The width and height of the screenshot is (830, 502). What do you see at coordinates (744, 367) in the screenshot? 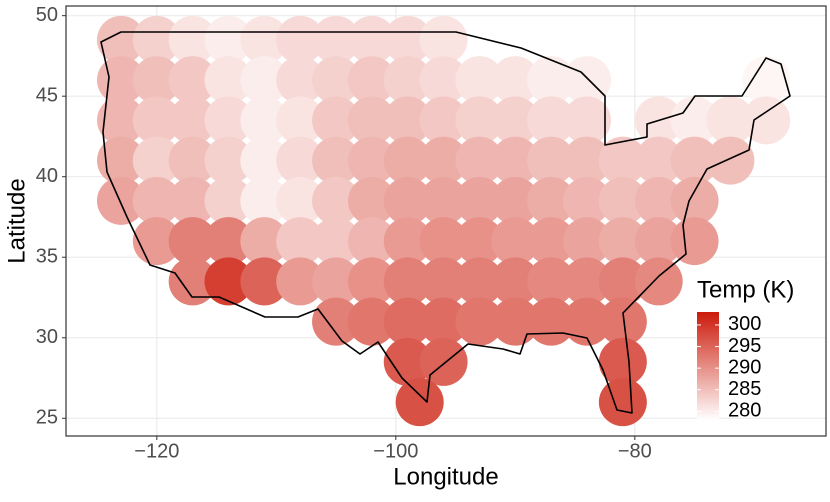
I see `colorbar-label: 290` at bounding box center [744, 367].